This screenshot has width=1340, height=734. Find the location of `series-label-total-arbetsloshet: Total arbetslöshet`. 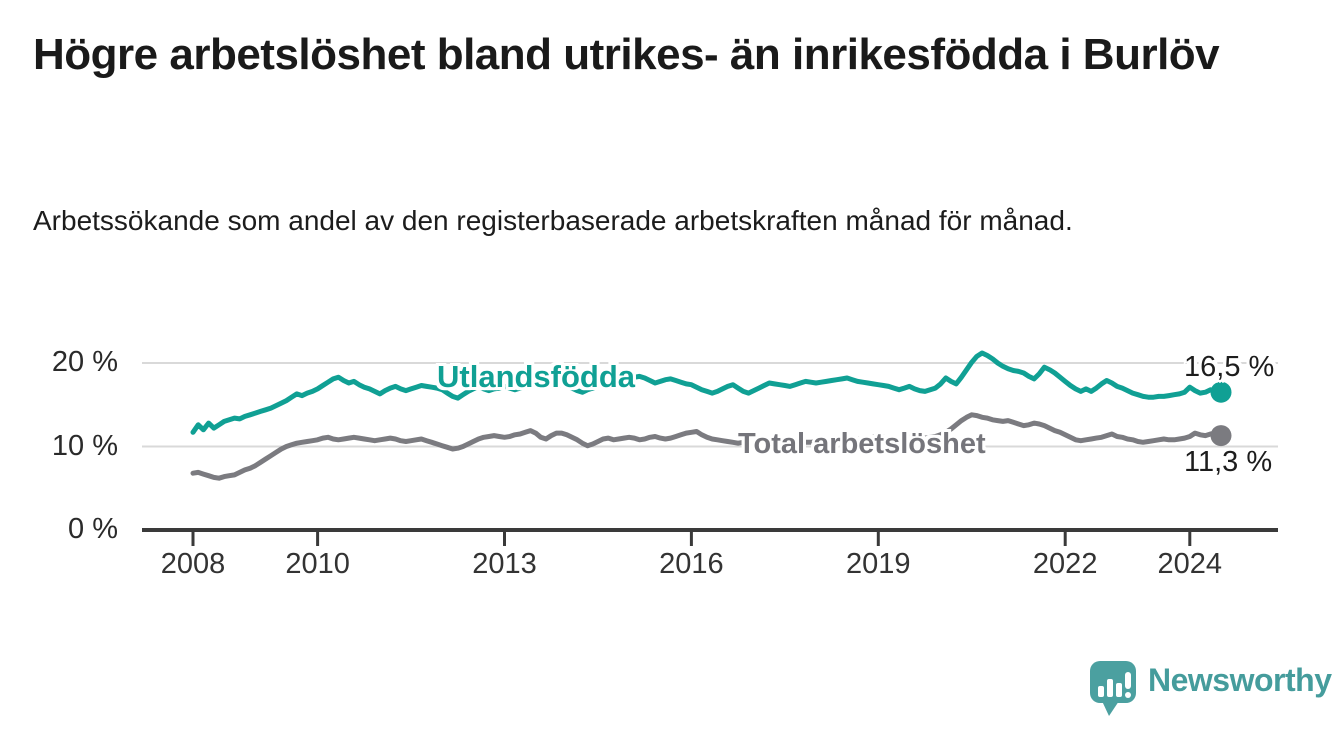

series-label-total-arbetsloshet: Total arbetslöshet is located at coordinates (862, 444).